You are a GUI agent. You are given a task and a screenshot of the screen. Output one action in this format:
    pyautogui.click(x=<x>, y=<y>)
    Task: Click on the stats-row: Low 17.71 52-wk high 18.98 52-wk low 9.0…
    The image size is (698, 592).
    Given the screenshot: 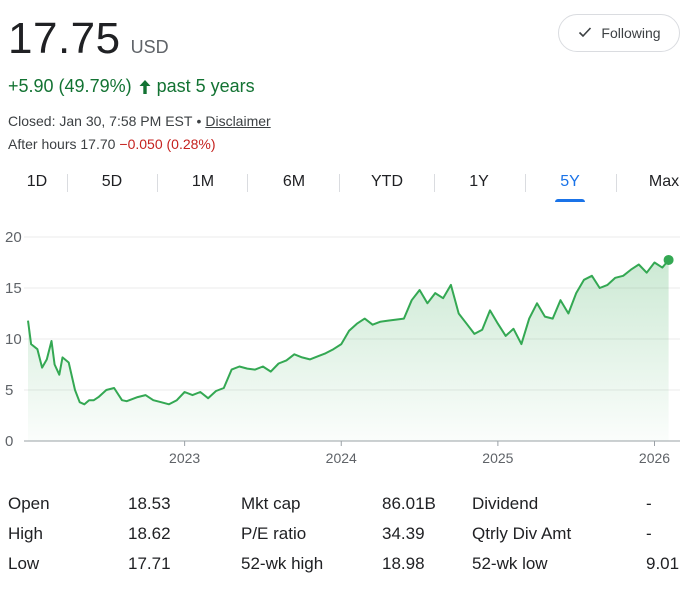 What is the action you would take?
    pyautogui.click(x=348, y=565)
    